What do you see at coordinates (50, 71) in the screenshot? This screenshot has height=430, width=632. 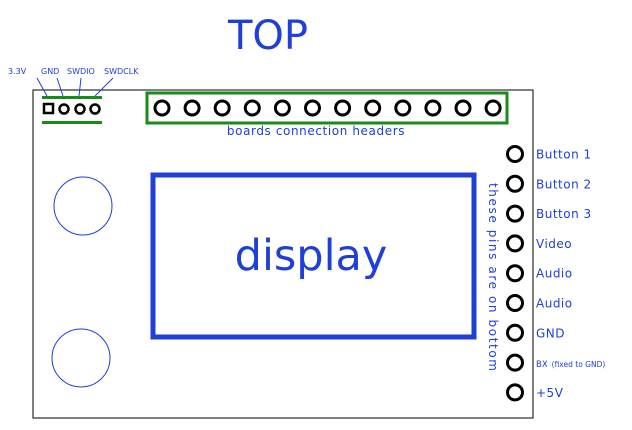 I see `debug-label-gnd: GND` at bounding box center [50, 71].